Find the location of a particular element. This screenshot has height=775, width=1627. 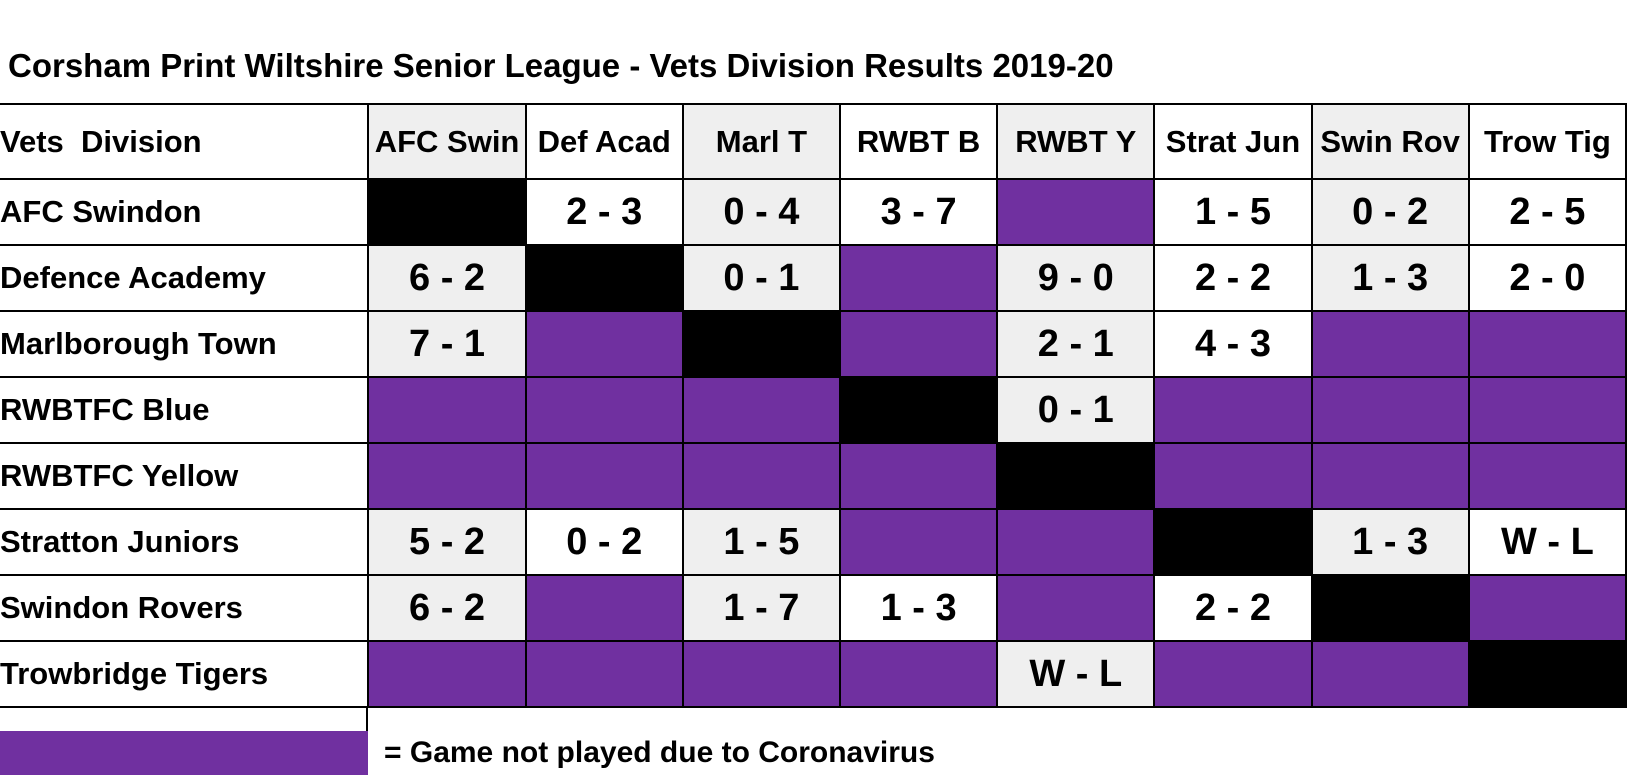

team-name-cell: Stratton Juniors is located at coordinates (185, 542).